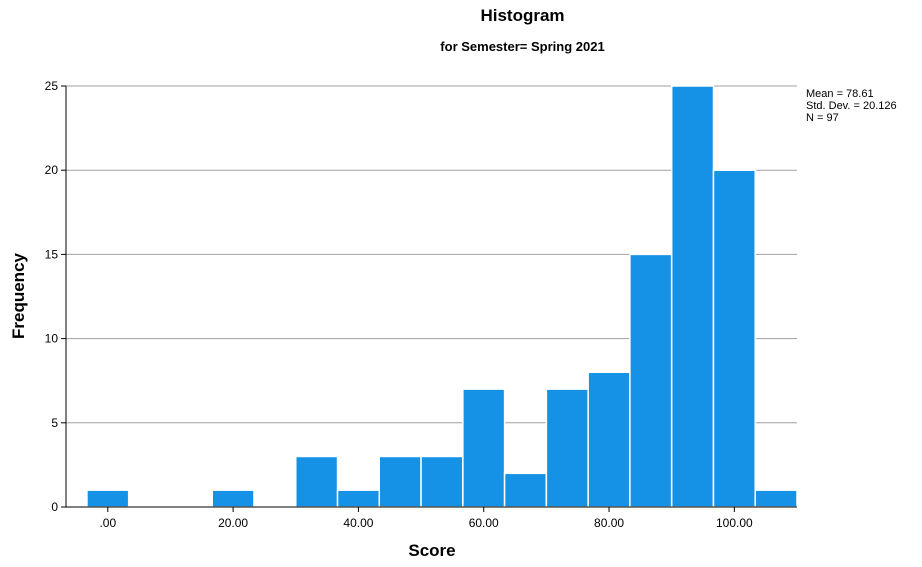 The image size is (922, 567). I want to click on chart-title: Histogram, so click(522, 15).